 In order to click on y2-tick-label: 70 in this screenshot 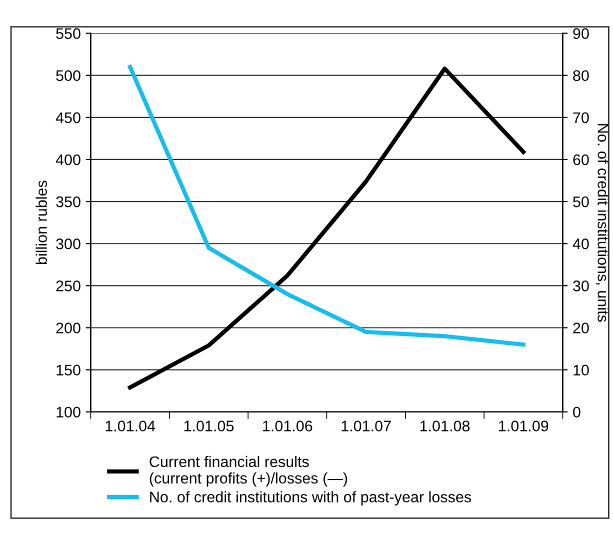, I will do `click(581, 118)`.